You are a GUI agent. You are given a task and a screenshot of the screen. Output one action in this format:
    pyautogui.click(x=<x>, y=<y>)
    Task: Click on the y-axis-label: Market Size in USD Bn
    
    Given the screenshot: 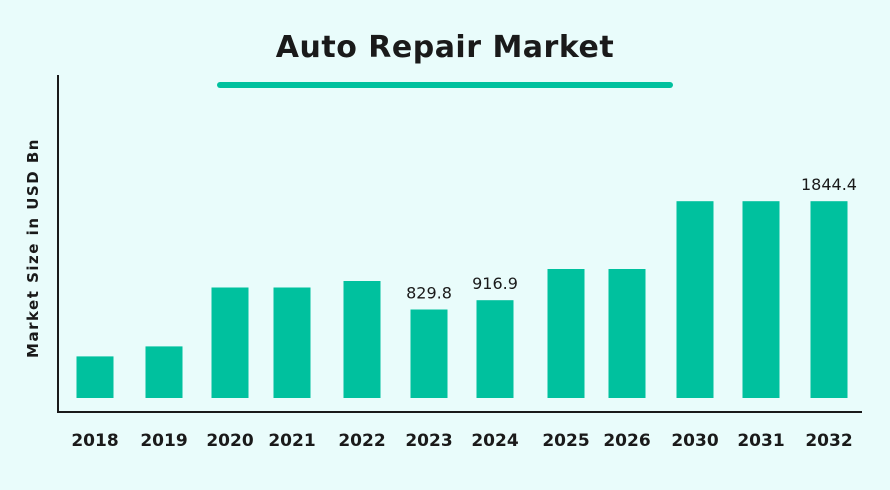 What is the action you would take?
    pyautogui.click(x=33, y=248)
    